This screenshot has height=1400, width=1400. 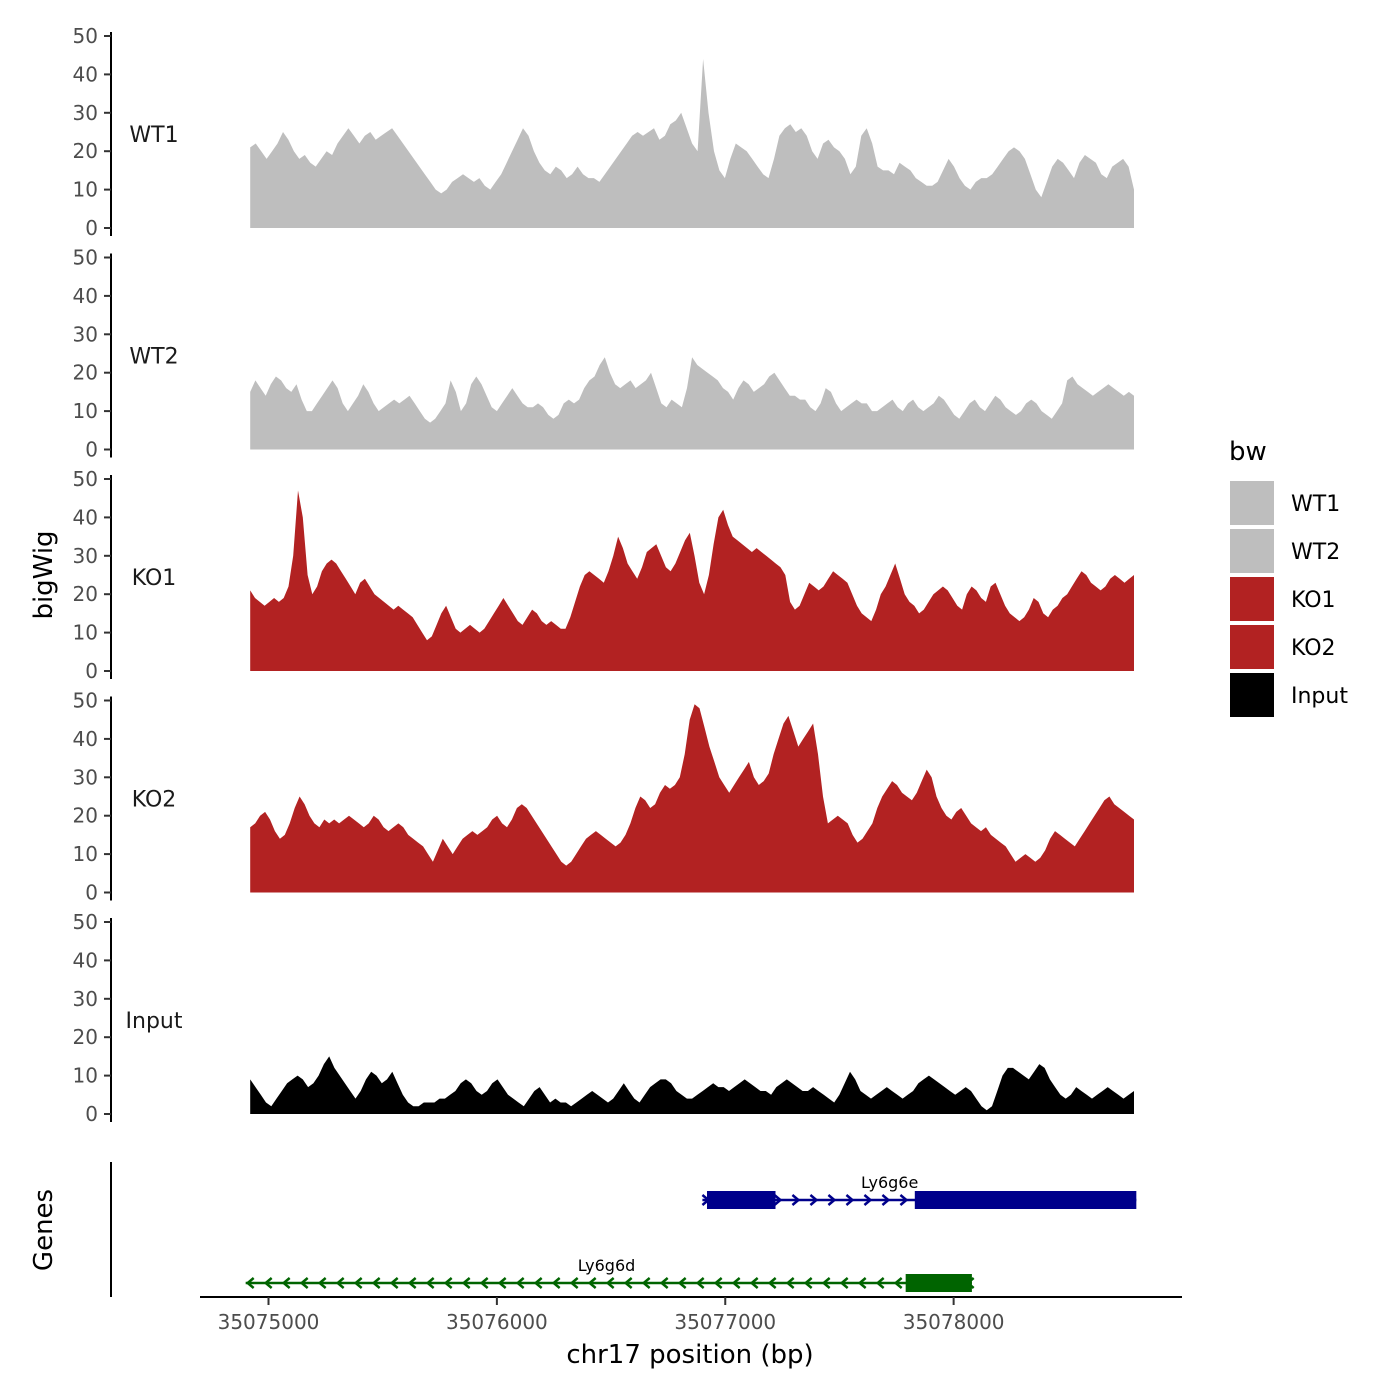 I want to click on y-tick-label-input-30: 30, so click(x=85, y=999).